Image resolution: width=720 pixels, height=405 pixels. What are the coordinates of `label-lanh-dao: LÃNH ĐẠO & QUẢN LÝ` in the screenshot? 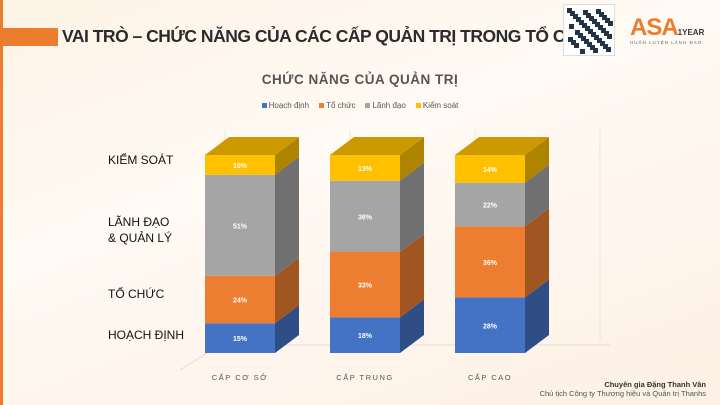 It's located at (140, 230).